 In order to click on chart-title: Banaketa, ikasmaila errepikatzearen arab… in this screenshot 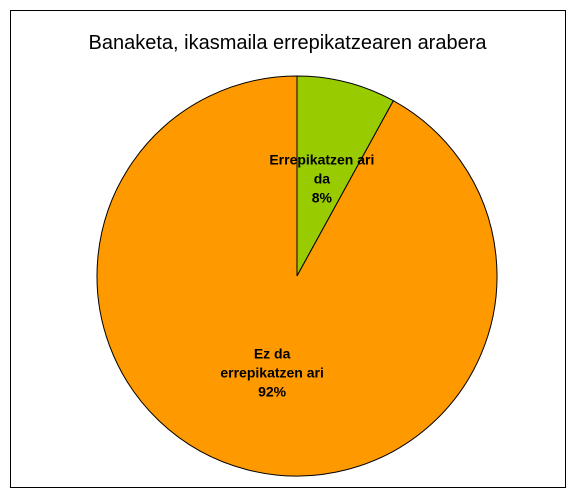, I will do `click(287, 43)`.